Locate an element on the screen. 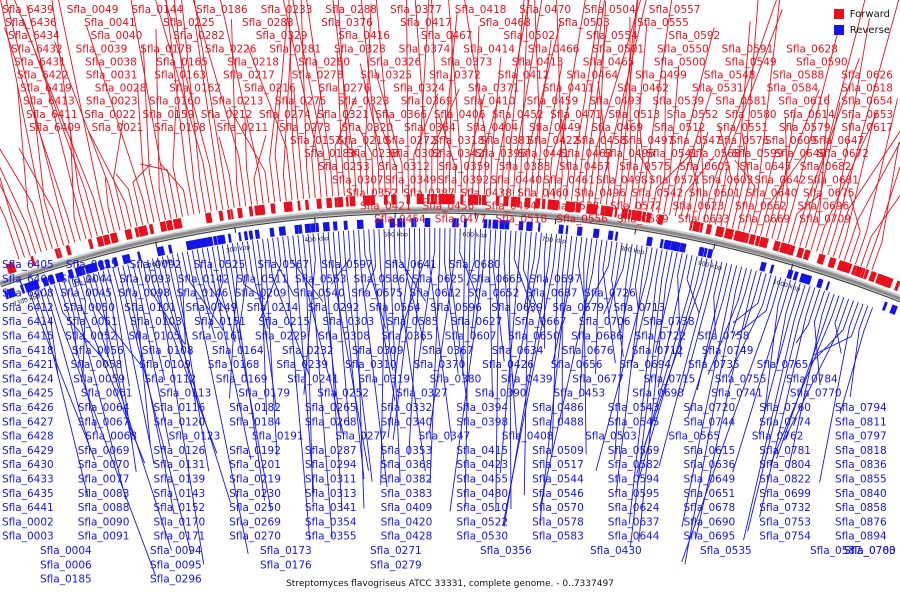 The width and height of the screenshot is (900, 600). forward-gene-label: Sfla_0028 is located at coordinates (121, 89).